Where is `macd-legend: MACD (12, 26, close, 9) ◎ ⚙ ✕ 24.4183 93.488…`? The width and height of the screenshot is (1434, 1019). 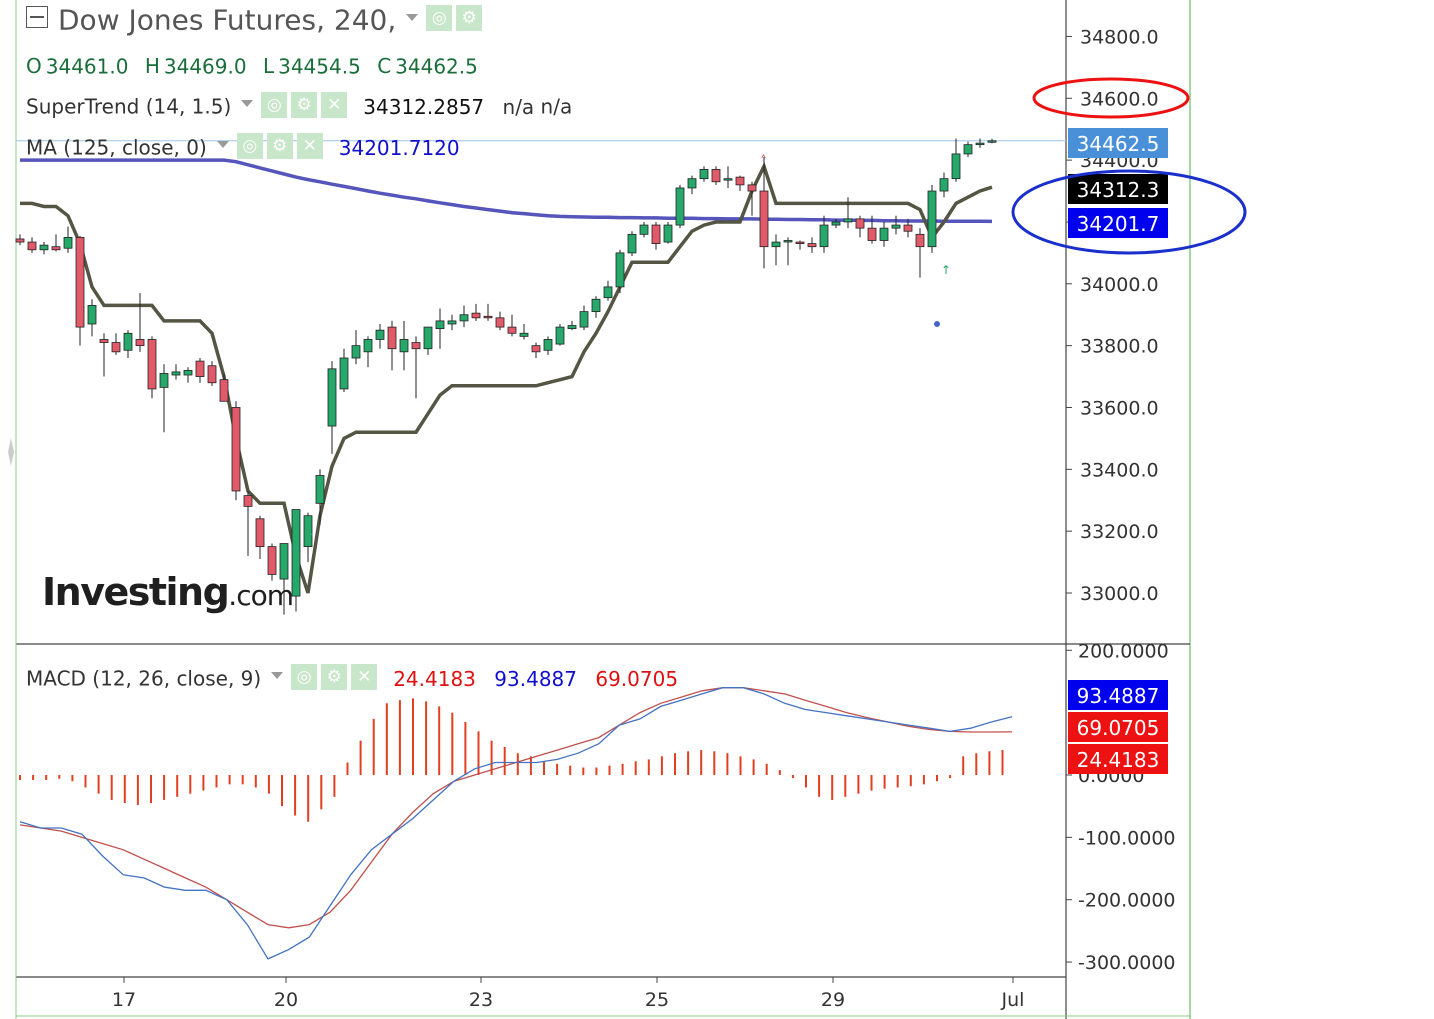
macd-legend: MACD (12, 26, close, 9) ◎ ⚙ ✕ 24.4183 93.488… is located at coordinates (352, 677).